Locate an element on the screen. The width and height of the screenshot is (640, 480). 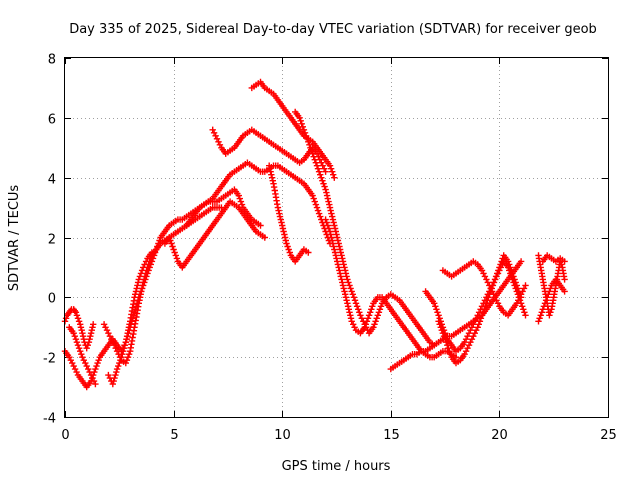
y-tick-labels: -4 -2 0 2 4 6 8 is located at coordinates (49, 240).